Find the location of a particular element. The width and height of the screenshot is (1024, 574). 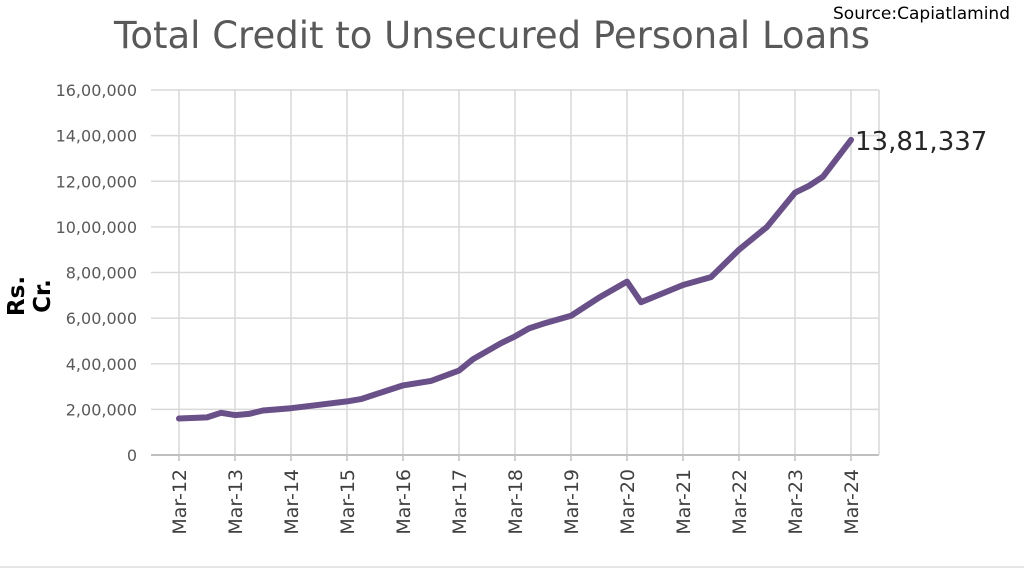

x-tick-label: Mar-20 is located at coordinates (628, 502).